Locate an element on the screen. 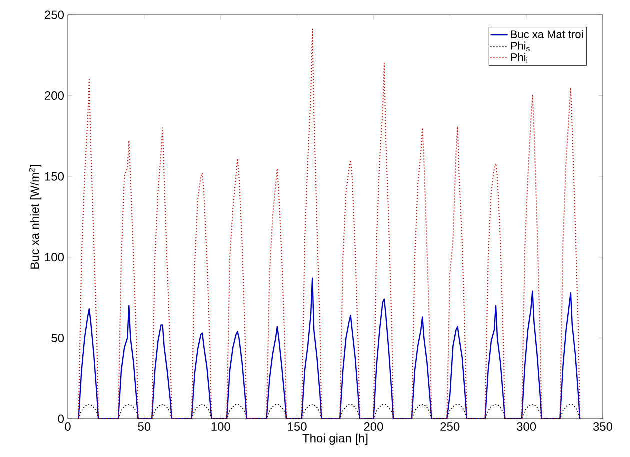  x-axis-title: Thoi gian [h] is located at coordinates (335, 440).